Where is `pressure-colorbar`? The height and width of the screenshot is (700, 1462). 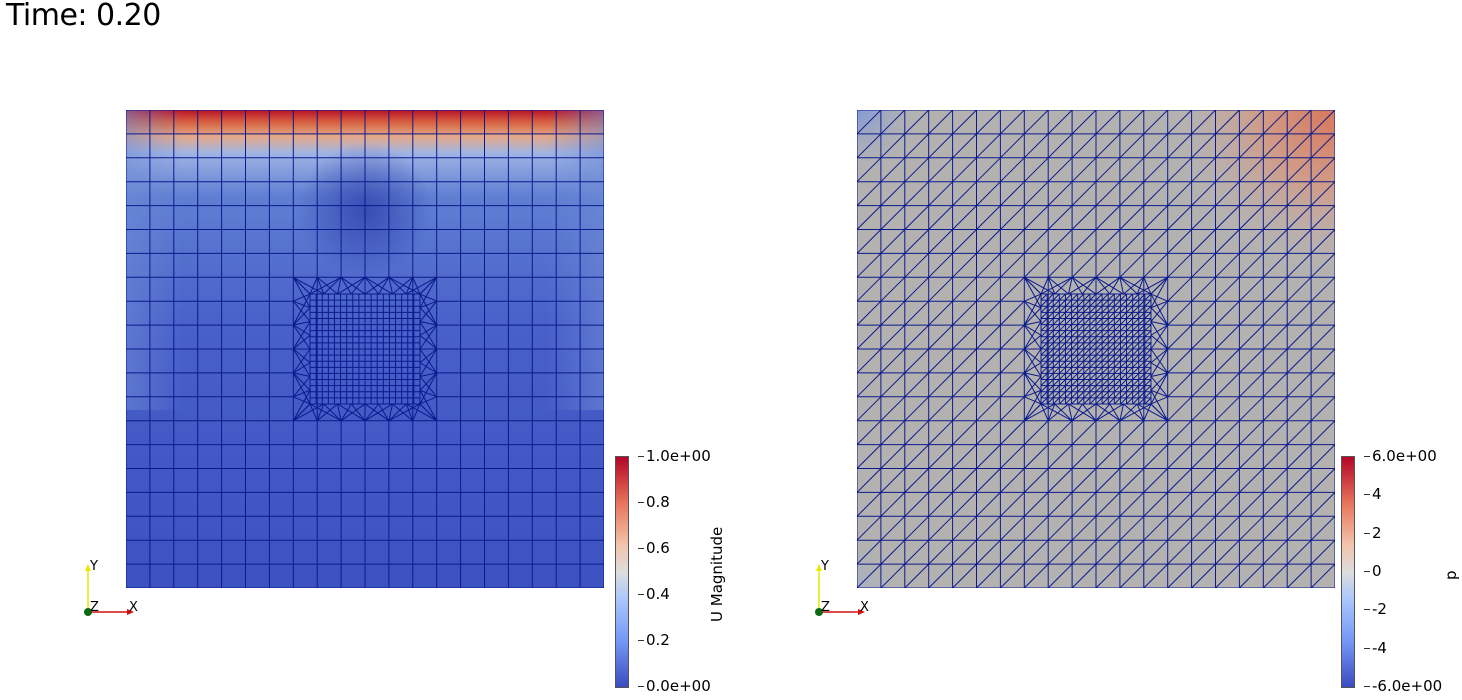
pressure-colorbar is located at coordinates (1348, 572).